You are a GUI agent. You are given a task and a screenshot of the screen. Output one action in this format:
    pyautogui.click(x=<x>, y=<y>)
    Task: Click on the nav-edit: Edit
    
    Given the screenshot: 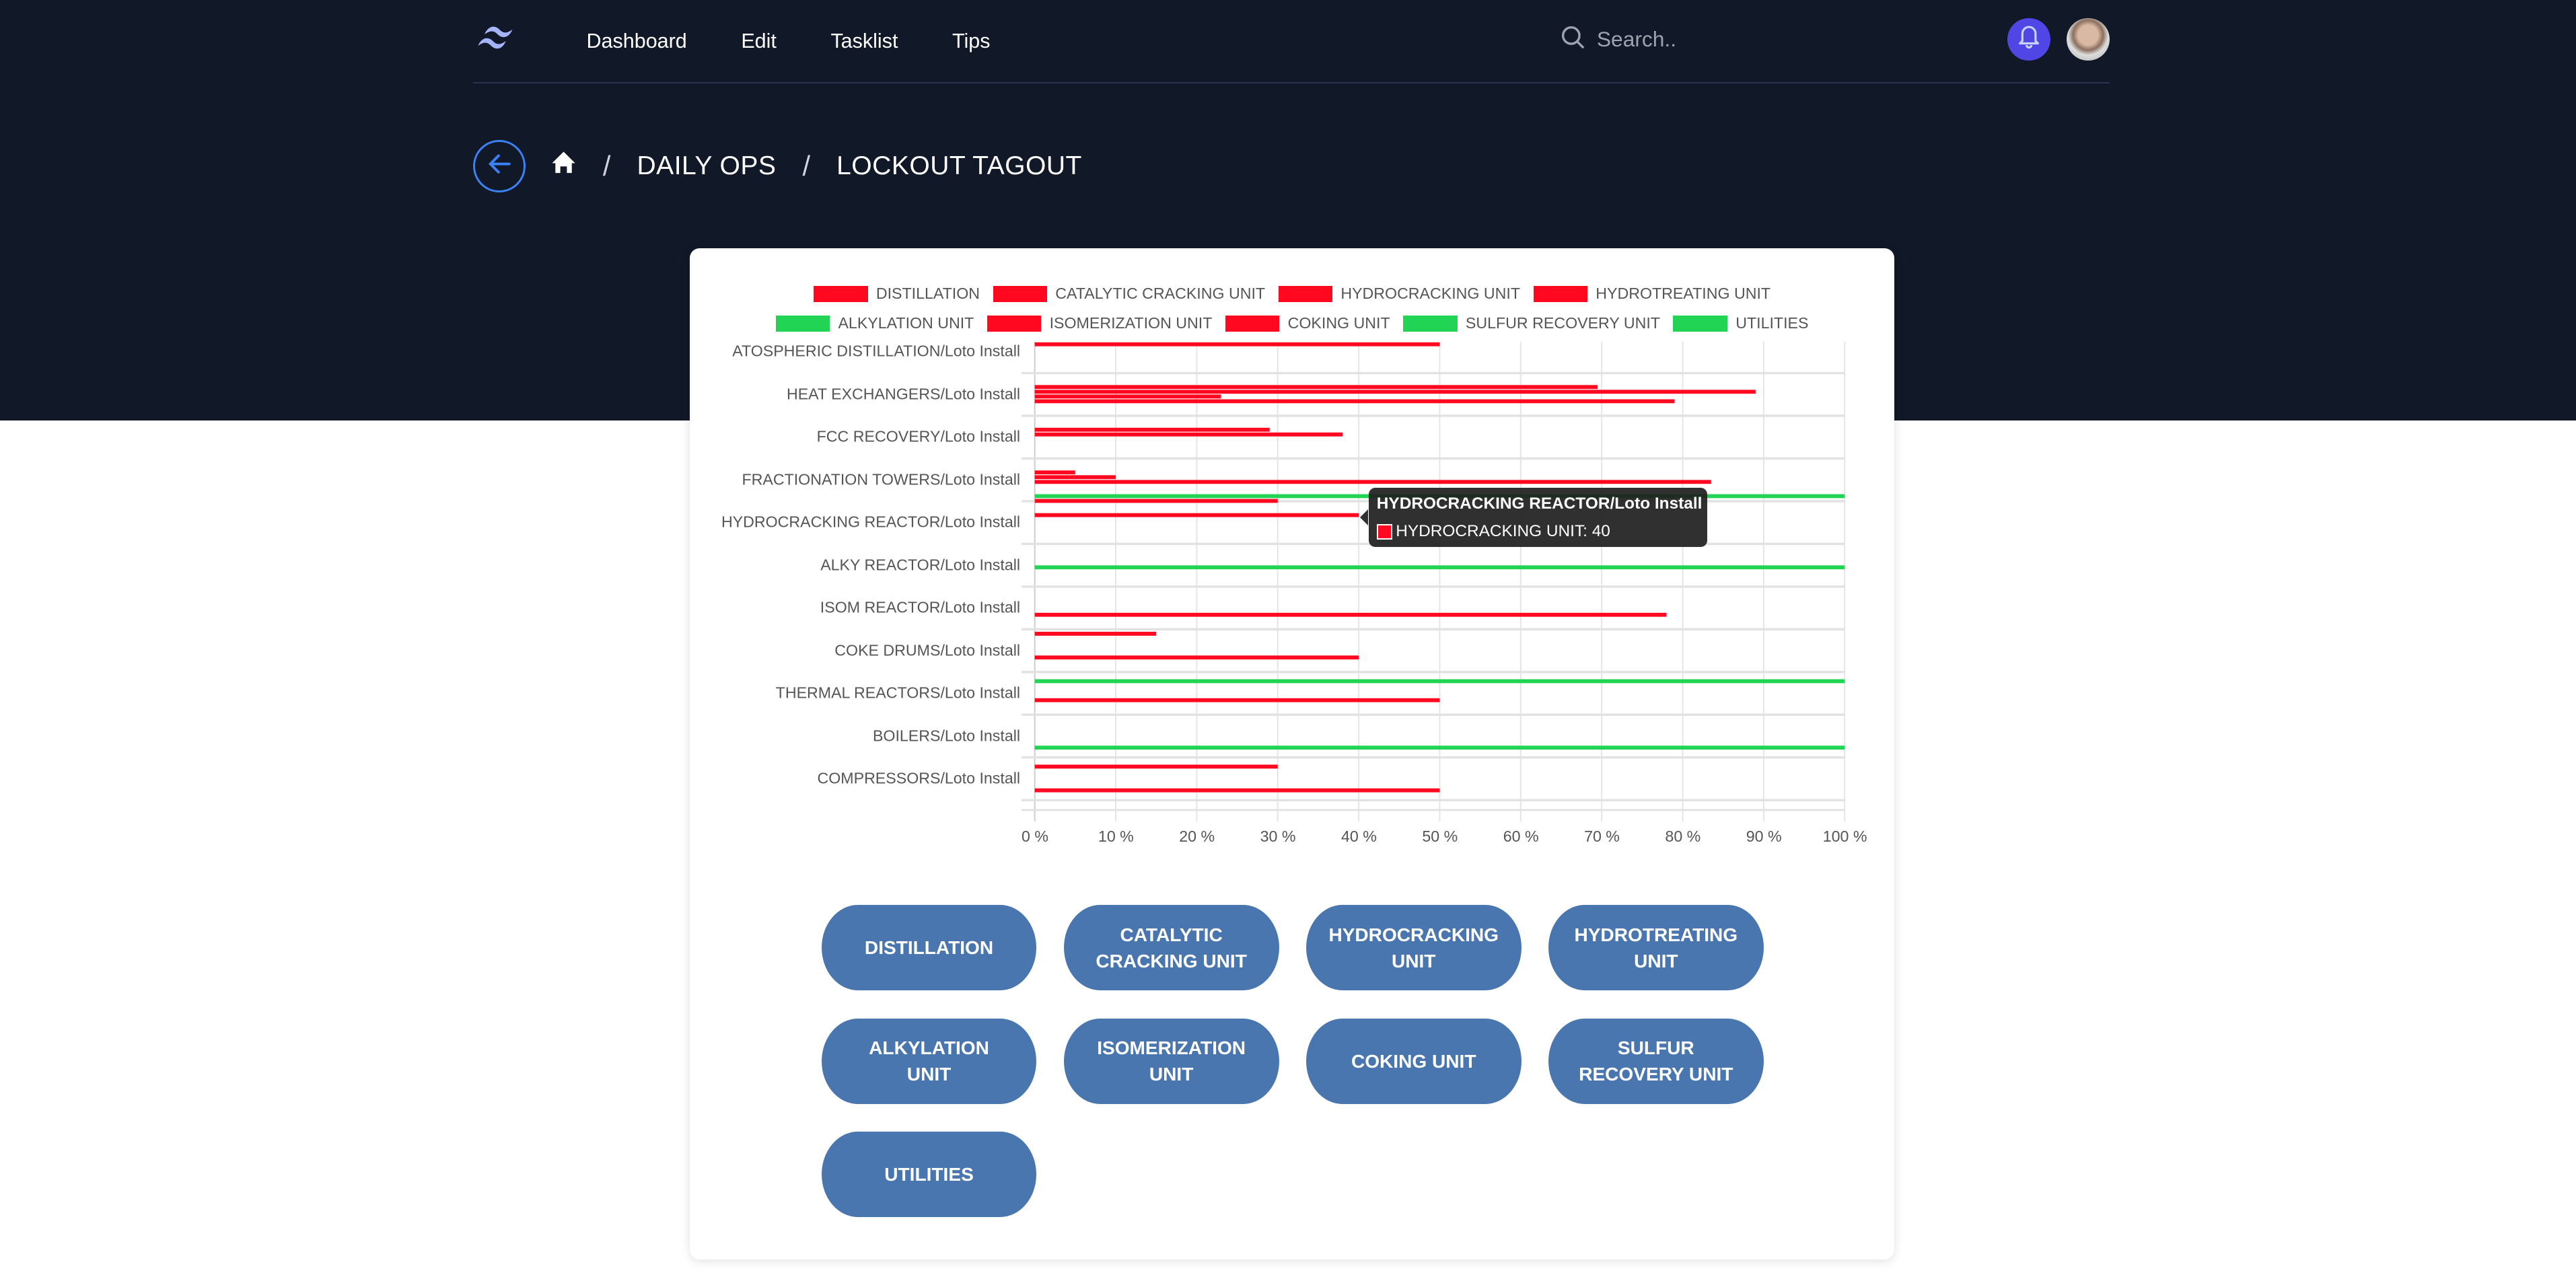 What is the action you would take?
    pyautogui.click(x=759, y=40)
    